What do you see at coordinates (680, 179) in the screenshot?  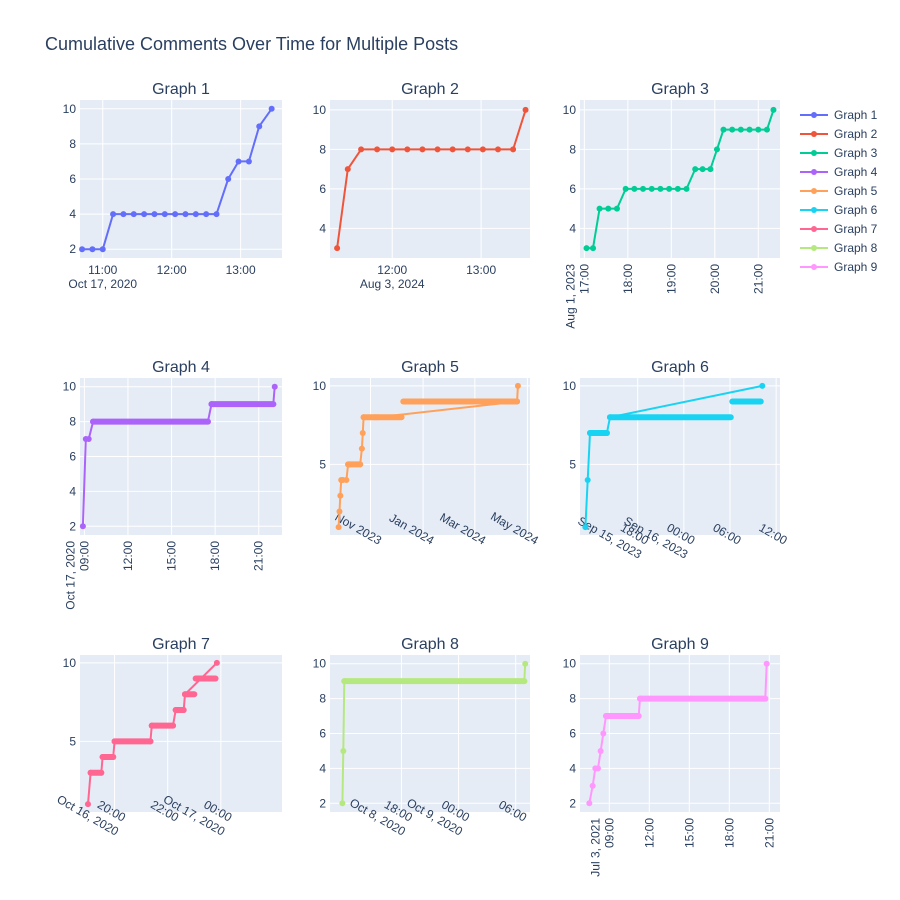 I see `plot-area` at bounding box center [680, 179].